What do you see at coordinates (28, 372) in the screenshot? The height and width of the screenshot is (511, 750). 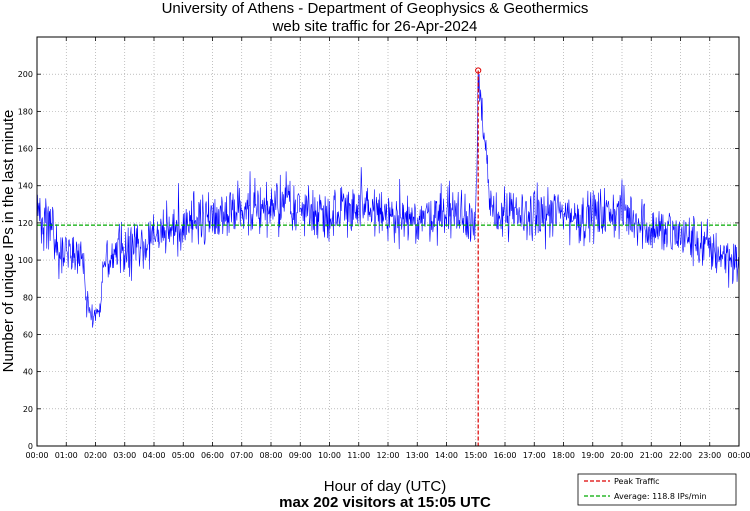 I see `y-tick-label: 40` at bounding box center [28, 372].